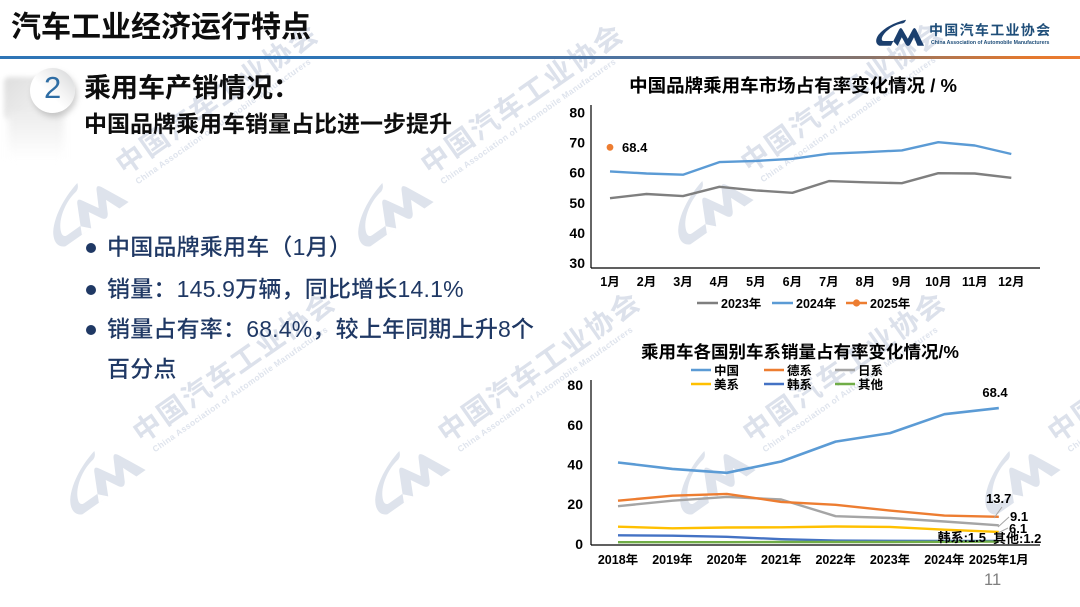  I want to click on svg-text: 中国品牌乘用车市场占有率变化情况 / %, so click(793, 85).